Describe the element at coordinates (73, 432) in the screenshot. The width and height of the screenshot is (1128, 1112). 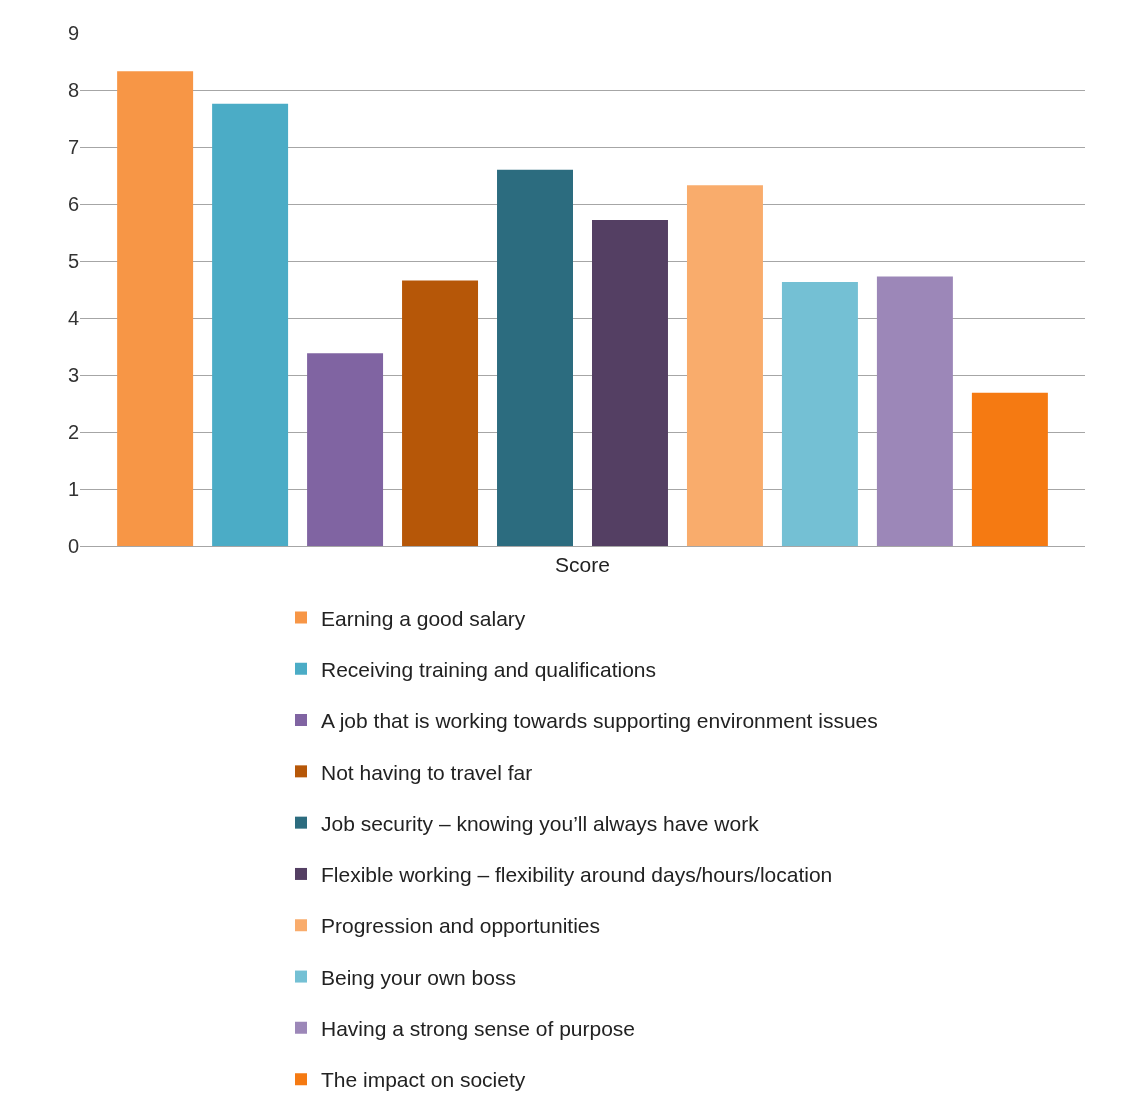
I see `y-tick-label: 2` at that location.